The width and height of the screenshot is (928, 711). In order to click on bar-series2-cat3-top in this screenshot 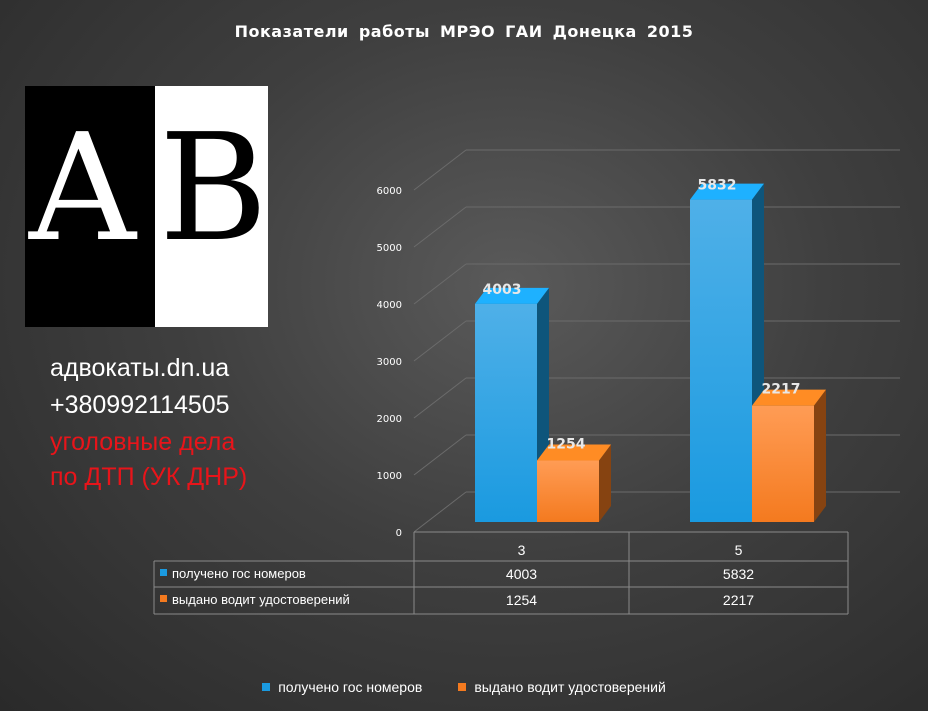, I will do `click(574, 452)`.